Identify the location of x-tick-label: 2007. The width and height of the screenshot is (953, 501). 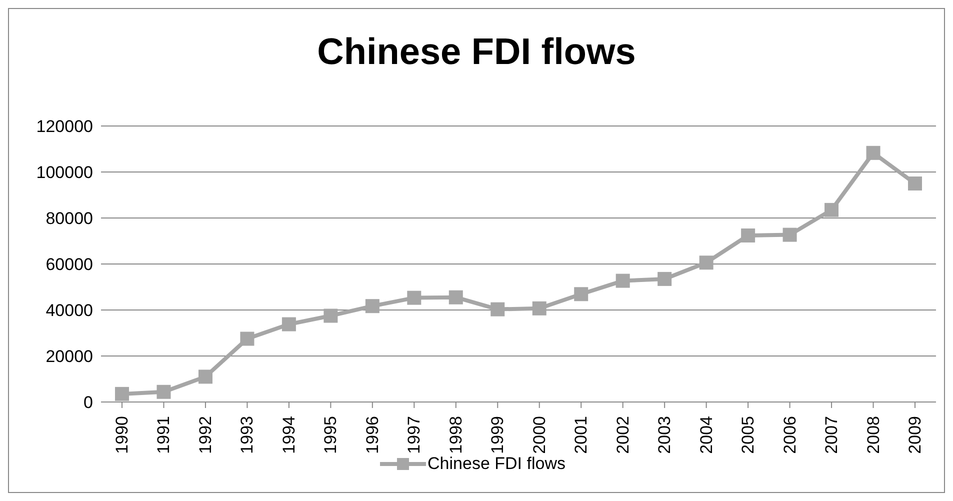
(832, 435).